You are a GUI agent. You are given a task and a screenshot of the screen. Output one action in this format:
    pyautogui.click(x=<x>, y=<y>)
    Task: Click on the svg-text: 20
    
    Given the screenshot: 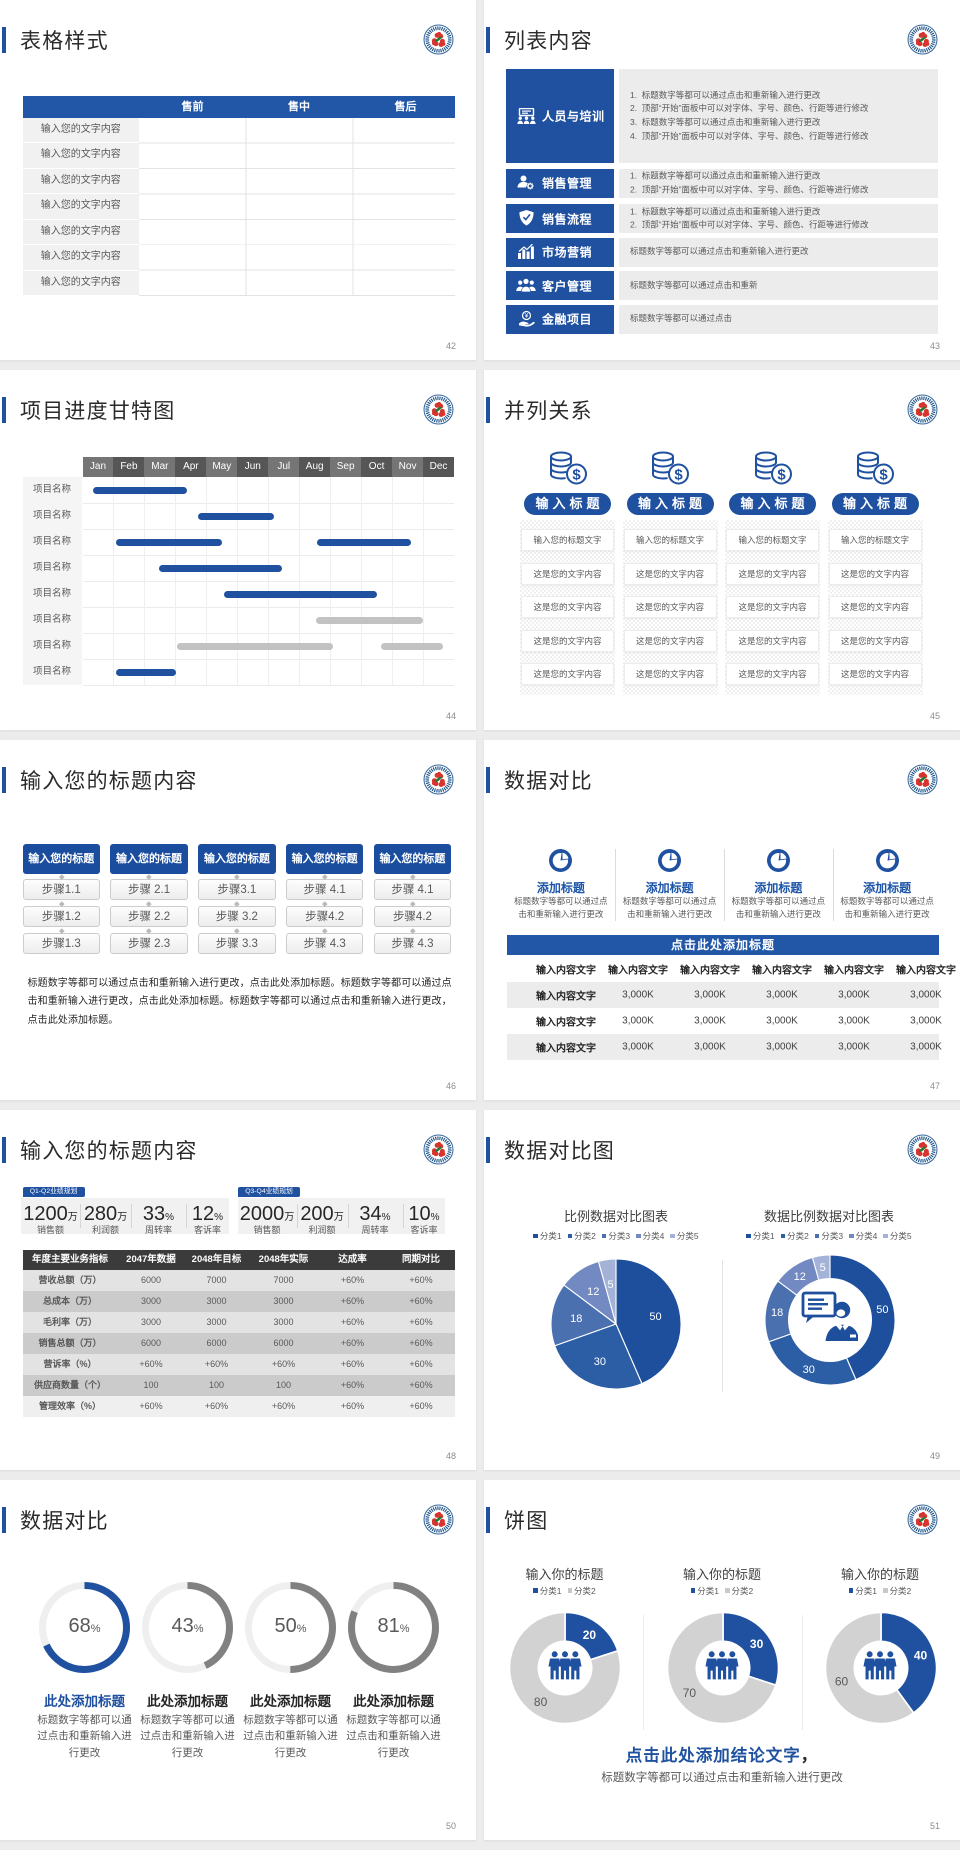 What is the action you would take?
    pyautogui.click(x=590, y=1634)
    